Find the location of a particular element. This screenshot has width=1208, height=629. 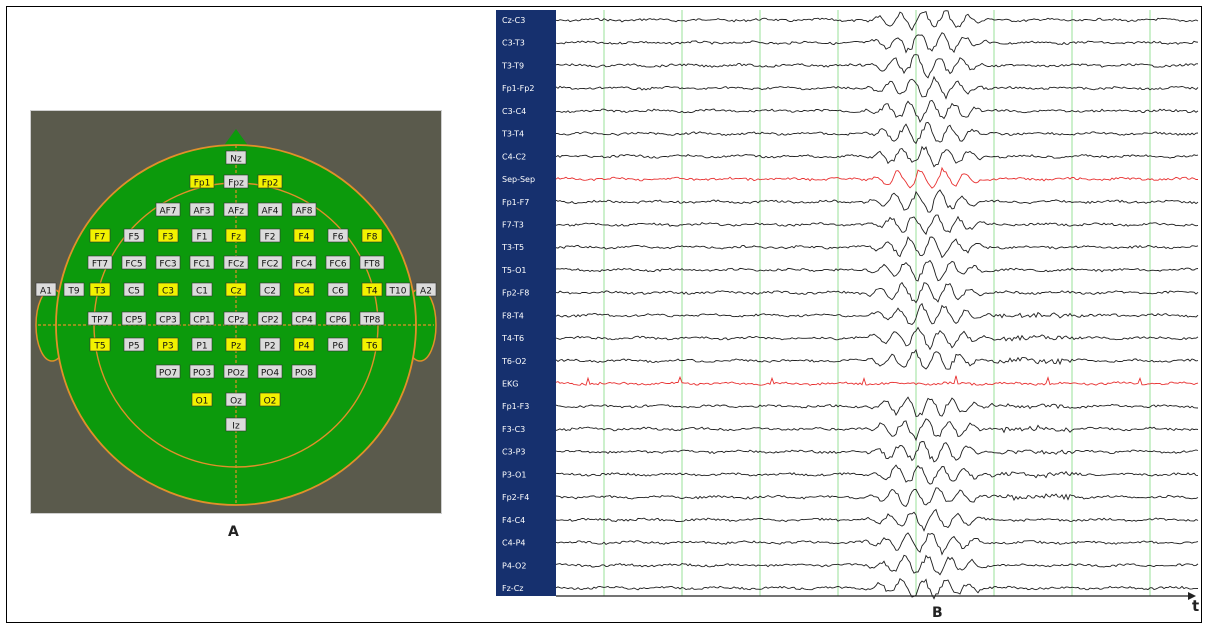

svg-text: O2 is located at coordinates (270, 402).